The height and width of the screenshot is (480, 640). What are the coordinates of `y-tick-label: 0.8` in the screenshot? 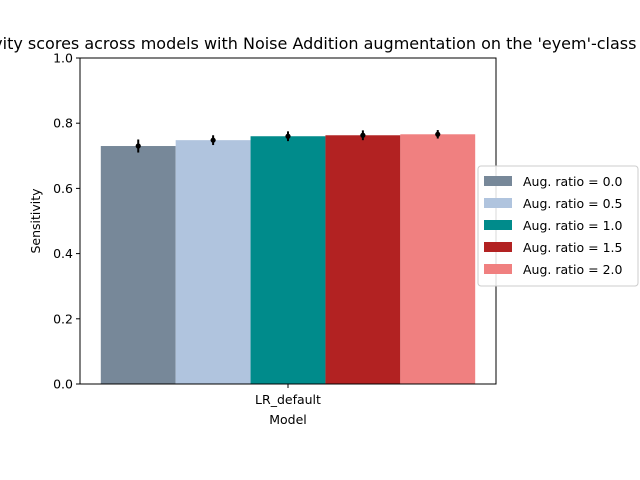 It's located at (63, 123).